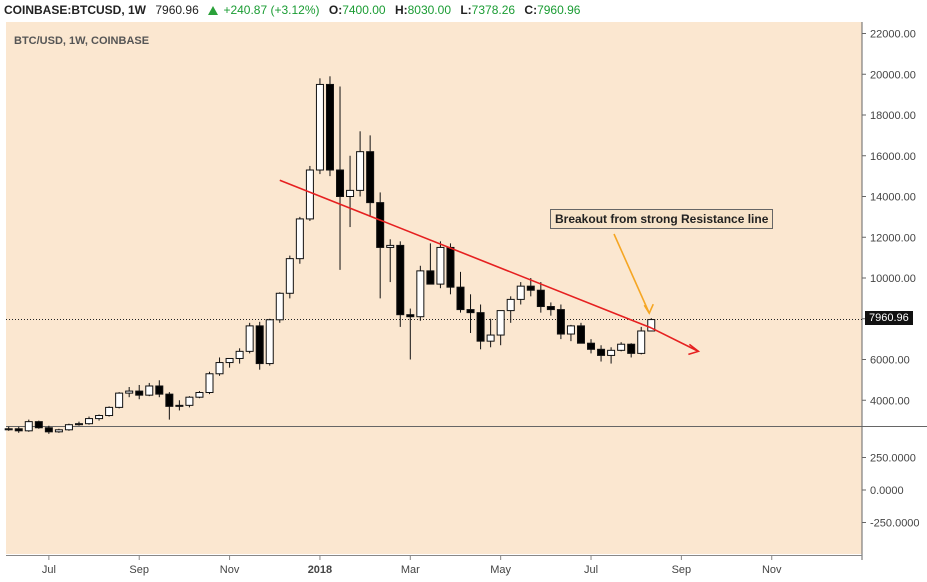  What do you see at coordinates (694, 349) in the screenshot?
I see `trendline-arrowhead` at bounding box center [694, 349].